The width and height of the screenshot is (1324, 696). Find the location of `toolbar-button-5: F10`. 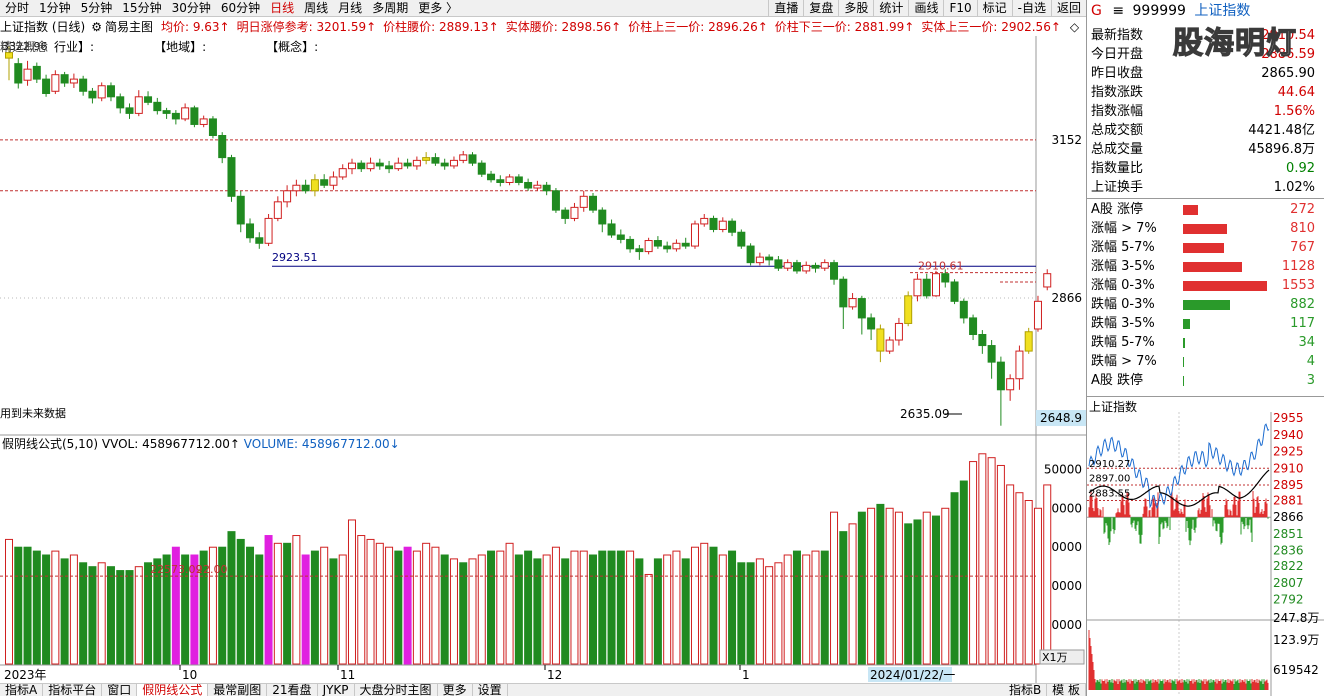

toolbar-button-5: F10 is located at coordinates (959, 8).